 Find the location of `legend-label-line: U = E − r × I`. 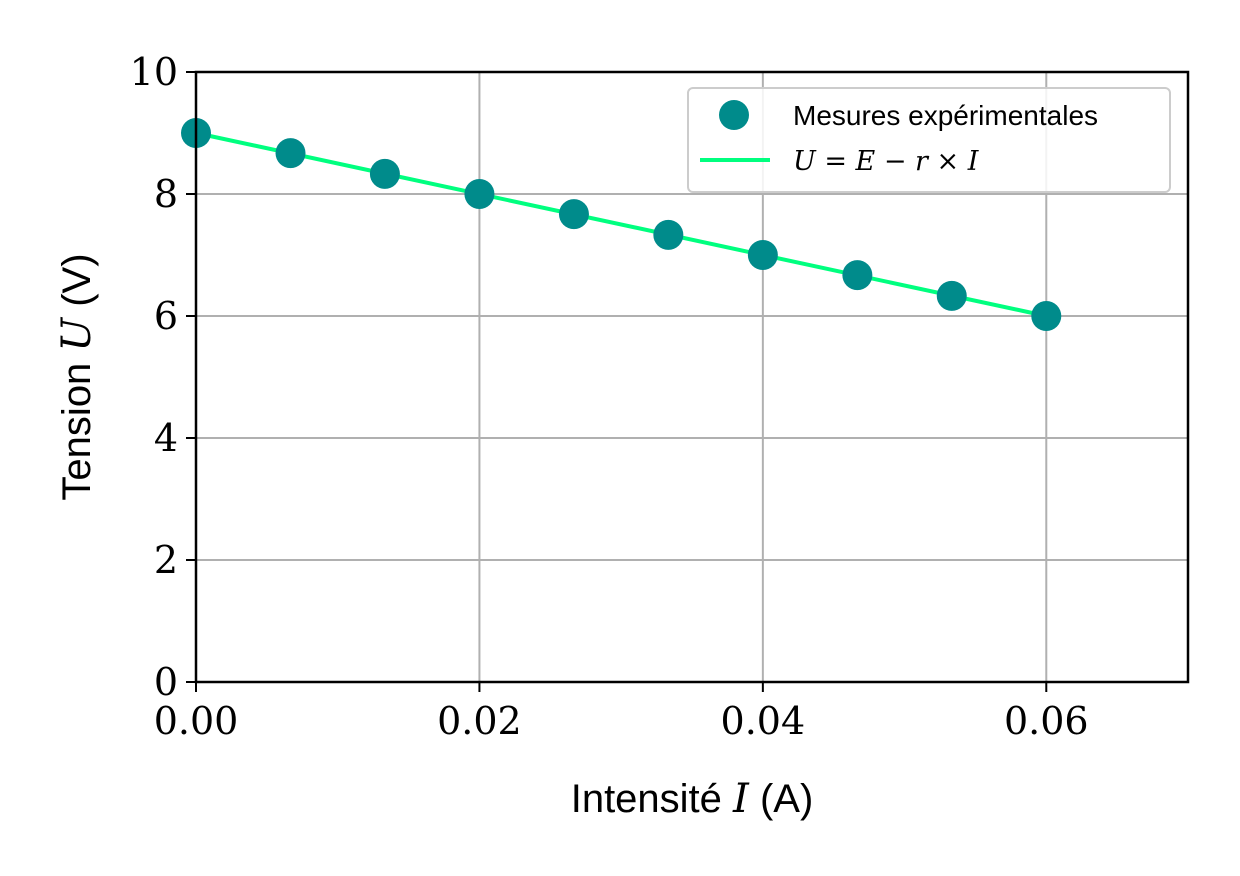

legend-label-line: U = E − r × I is located at coordinates (886, 161).